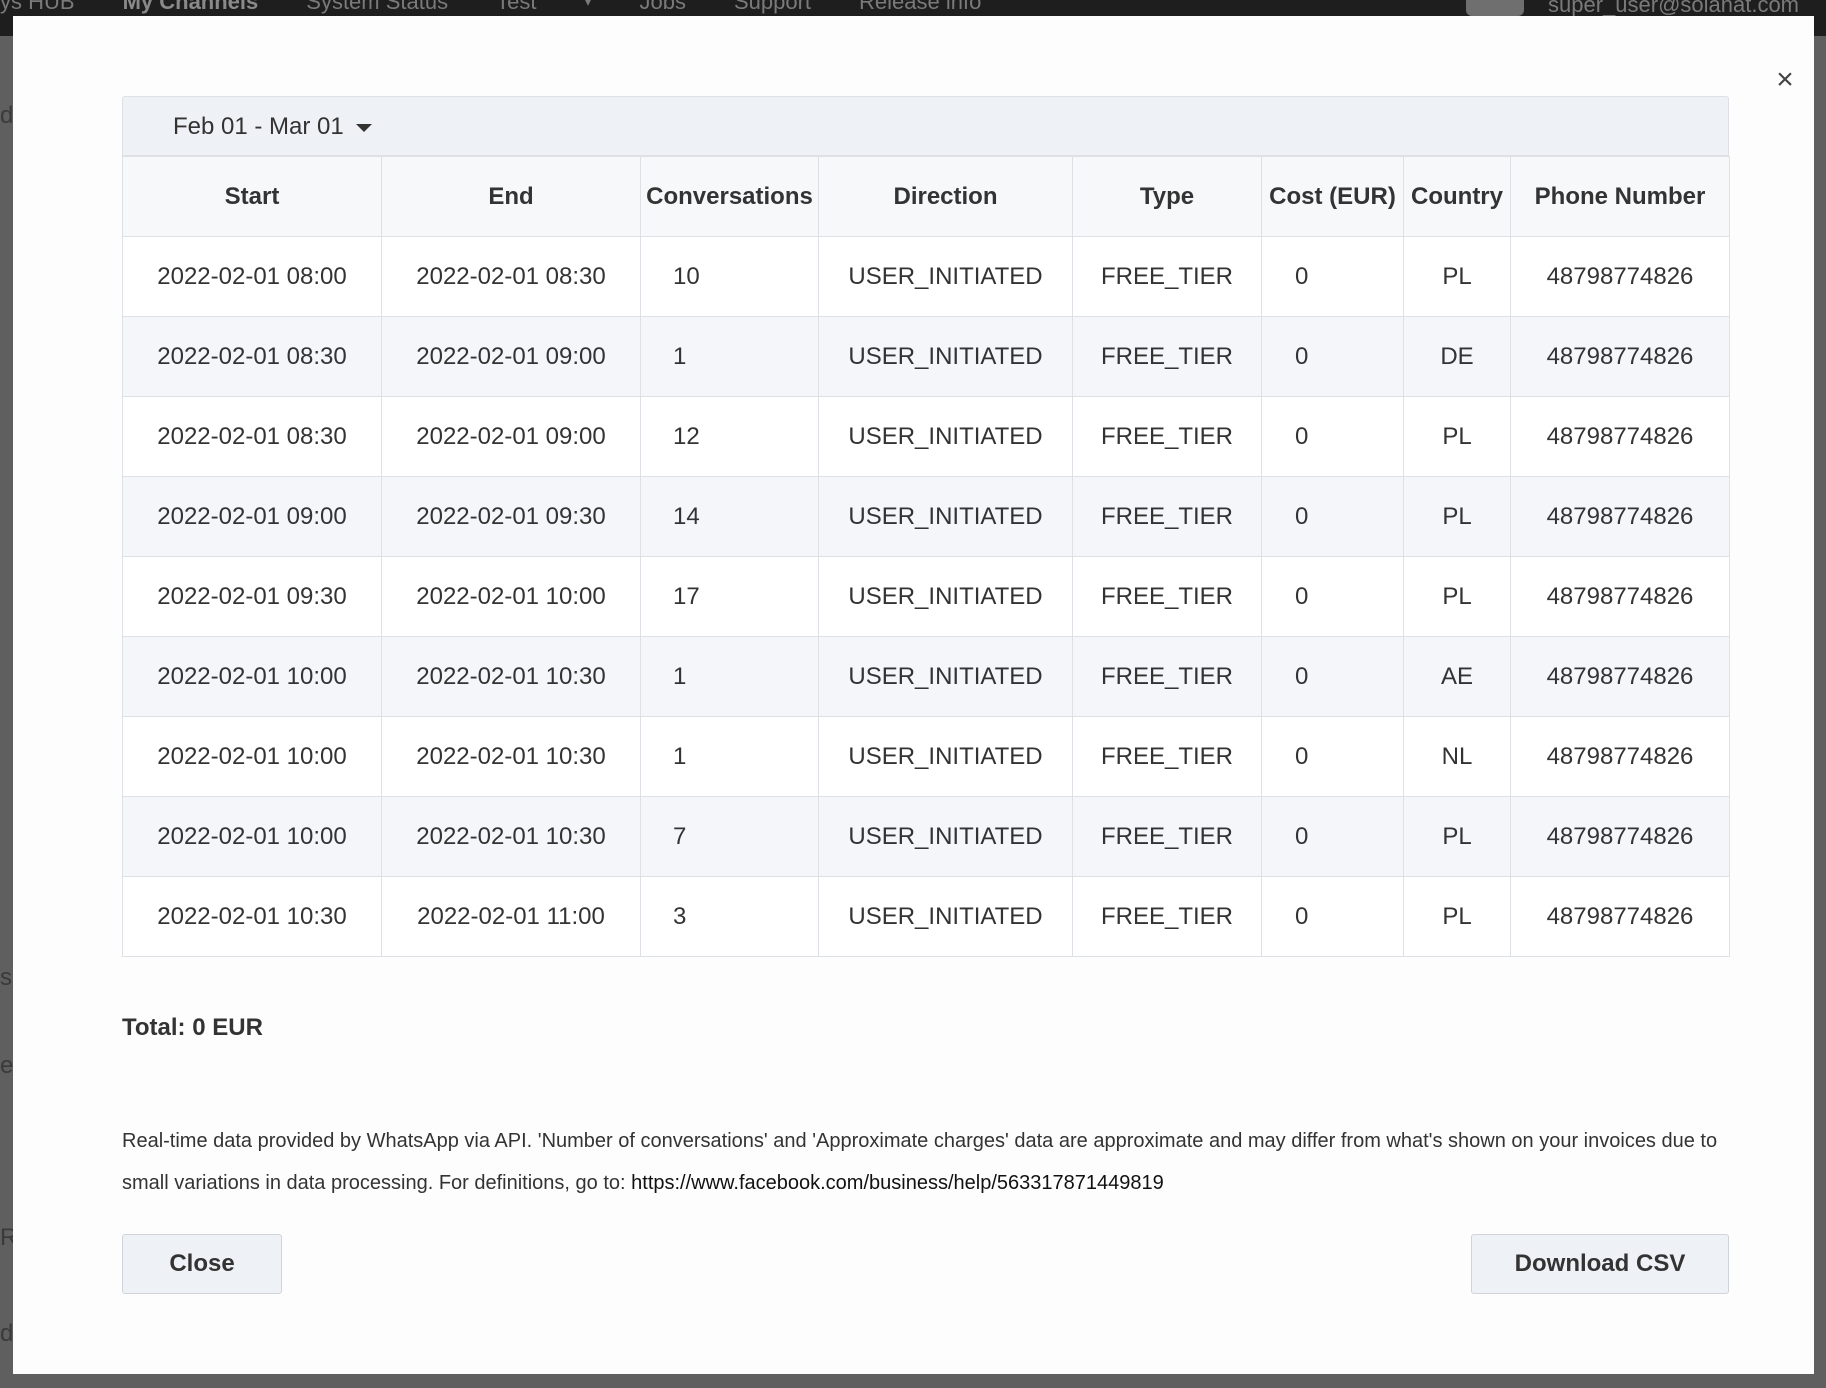  What do you see at coordinates (363, 128) in the screenshot?
I see `caret-down-icon` at bounding box center [363, 128].